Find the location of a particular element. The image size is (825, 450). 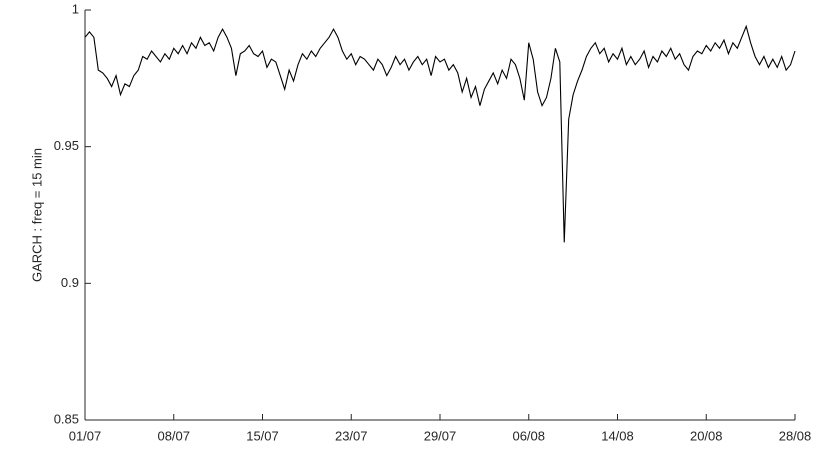

x-tick-label: 01/07 is located at coordinates (85, 435).